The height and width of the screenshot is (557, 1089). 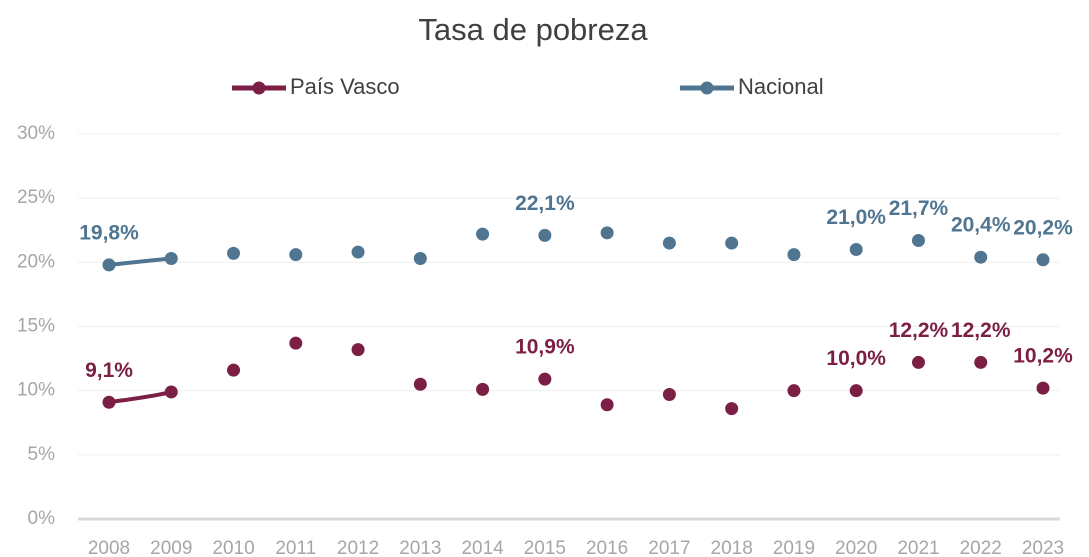 I want to click on y-tick-label: 20%, so click(x=36, y=261).